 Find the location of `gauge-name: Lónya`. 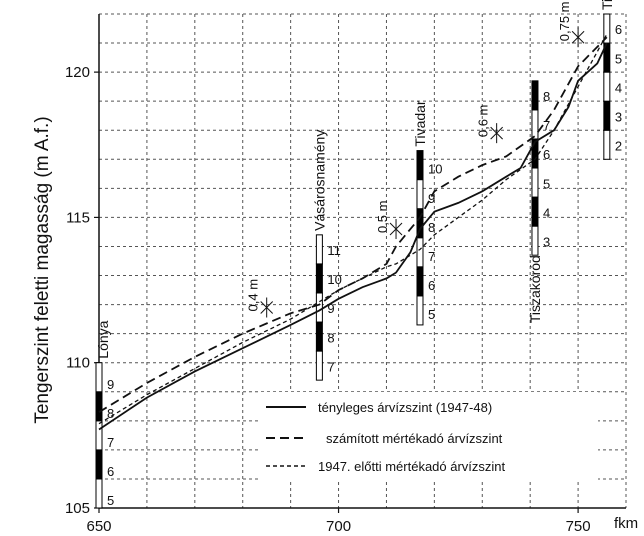

gauge-name: Lónya is located at coordinates (103, 339).